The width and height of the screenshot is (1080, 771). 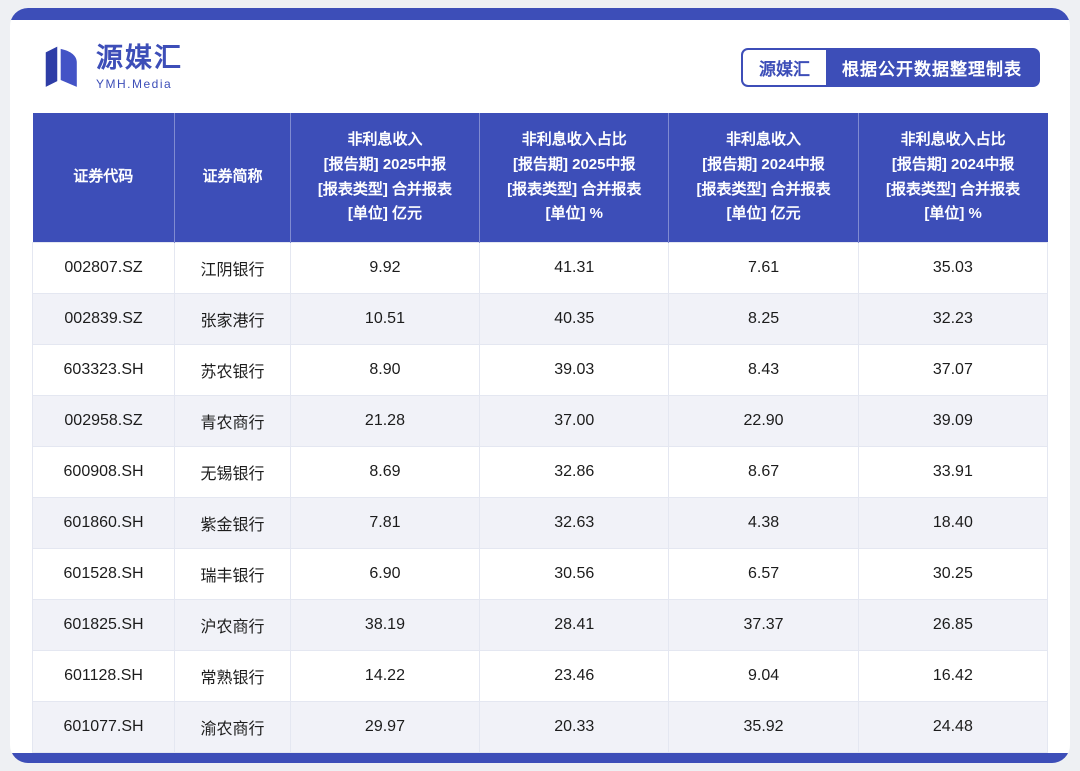 I want to click on value-cell: 39.09, so click(x=953, y=421).